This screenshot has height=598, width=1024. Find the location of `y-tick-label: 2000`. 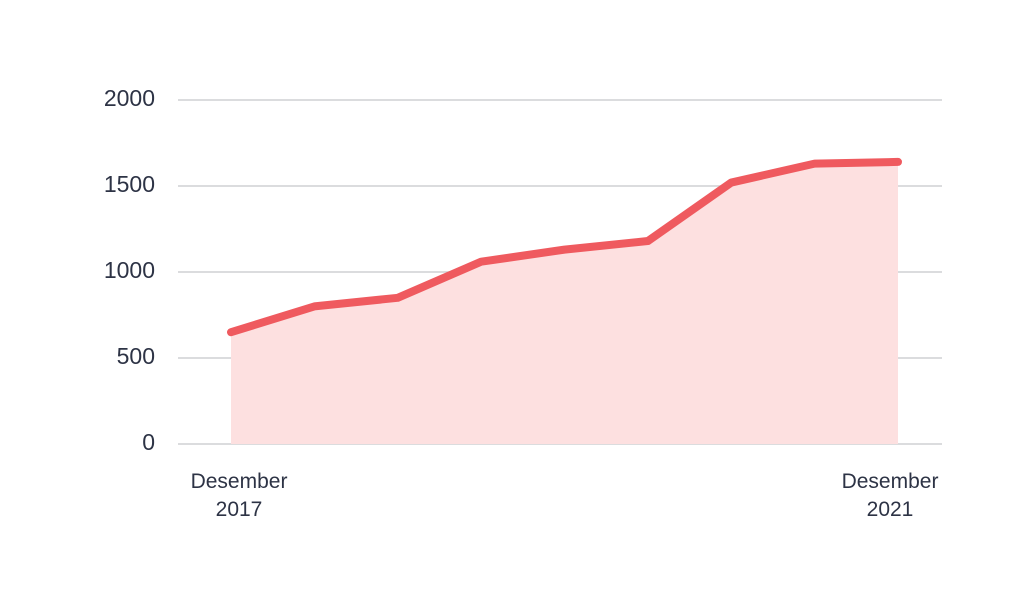

y-tick-label: 2000 is located at coordinates (129, 98).